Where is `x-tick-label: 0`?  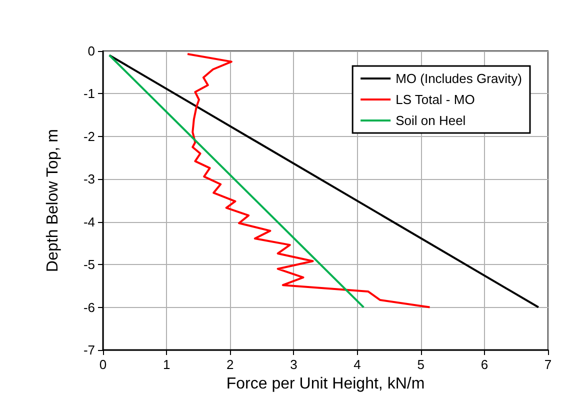 x-tick-label: 0 is located at coordinates (103, 364).